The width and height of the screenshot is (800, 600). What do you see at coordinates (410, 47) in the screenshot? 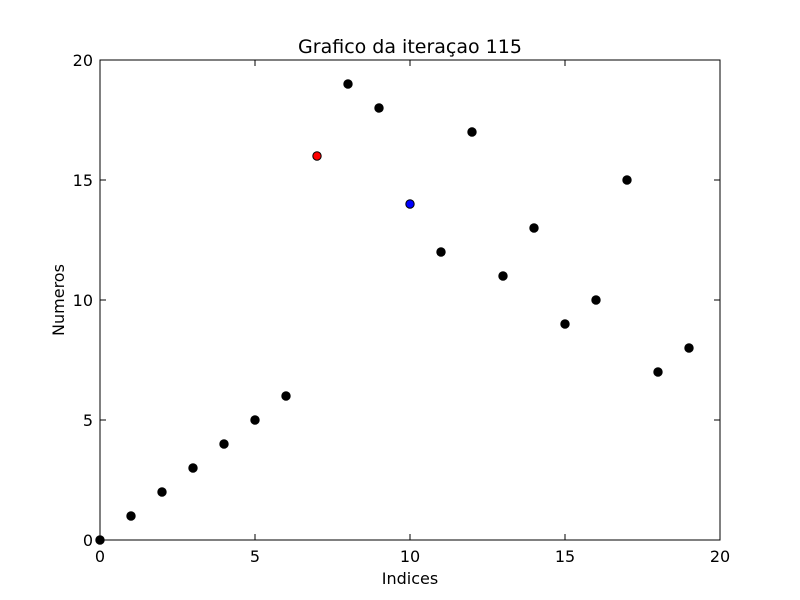
I see `chart-title: Grafico da iteraçao 115` at bounding box center [410, 47].